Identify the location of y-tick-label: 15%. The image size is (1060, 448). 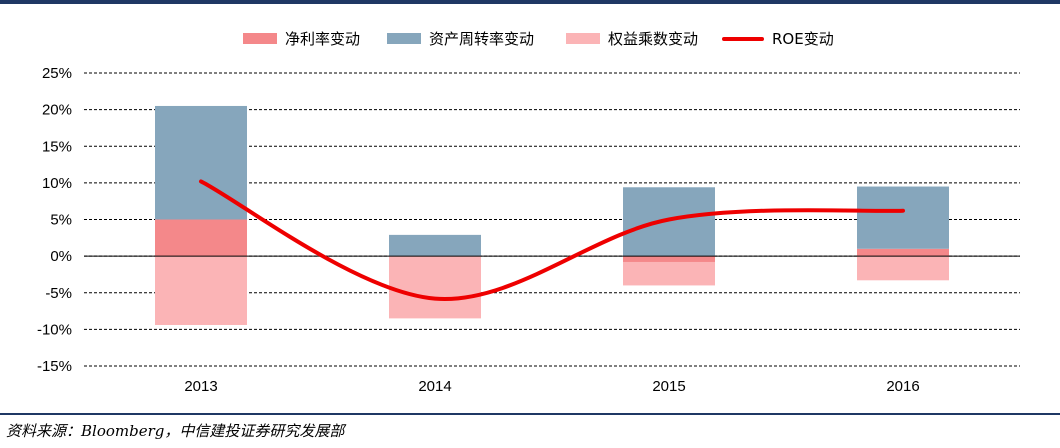
(57, 146).